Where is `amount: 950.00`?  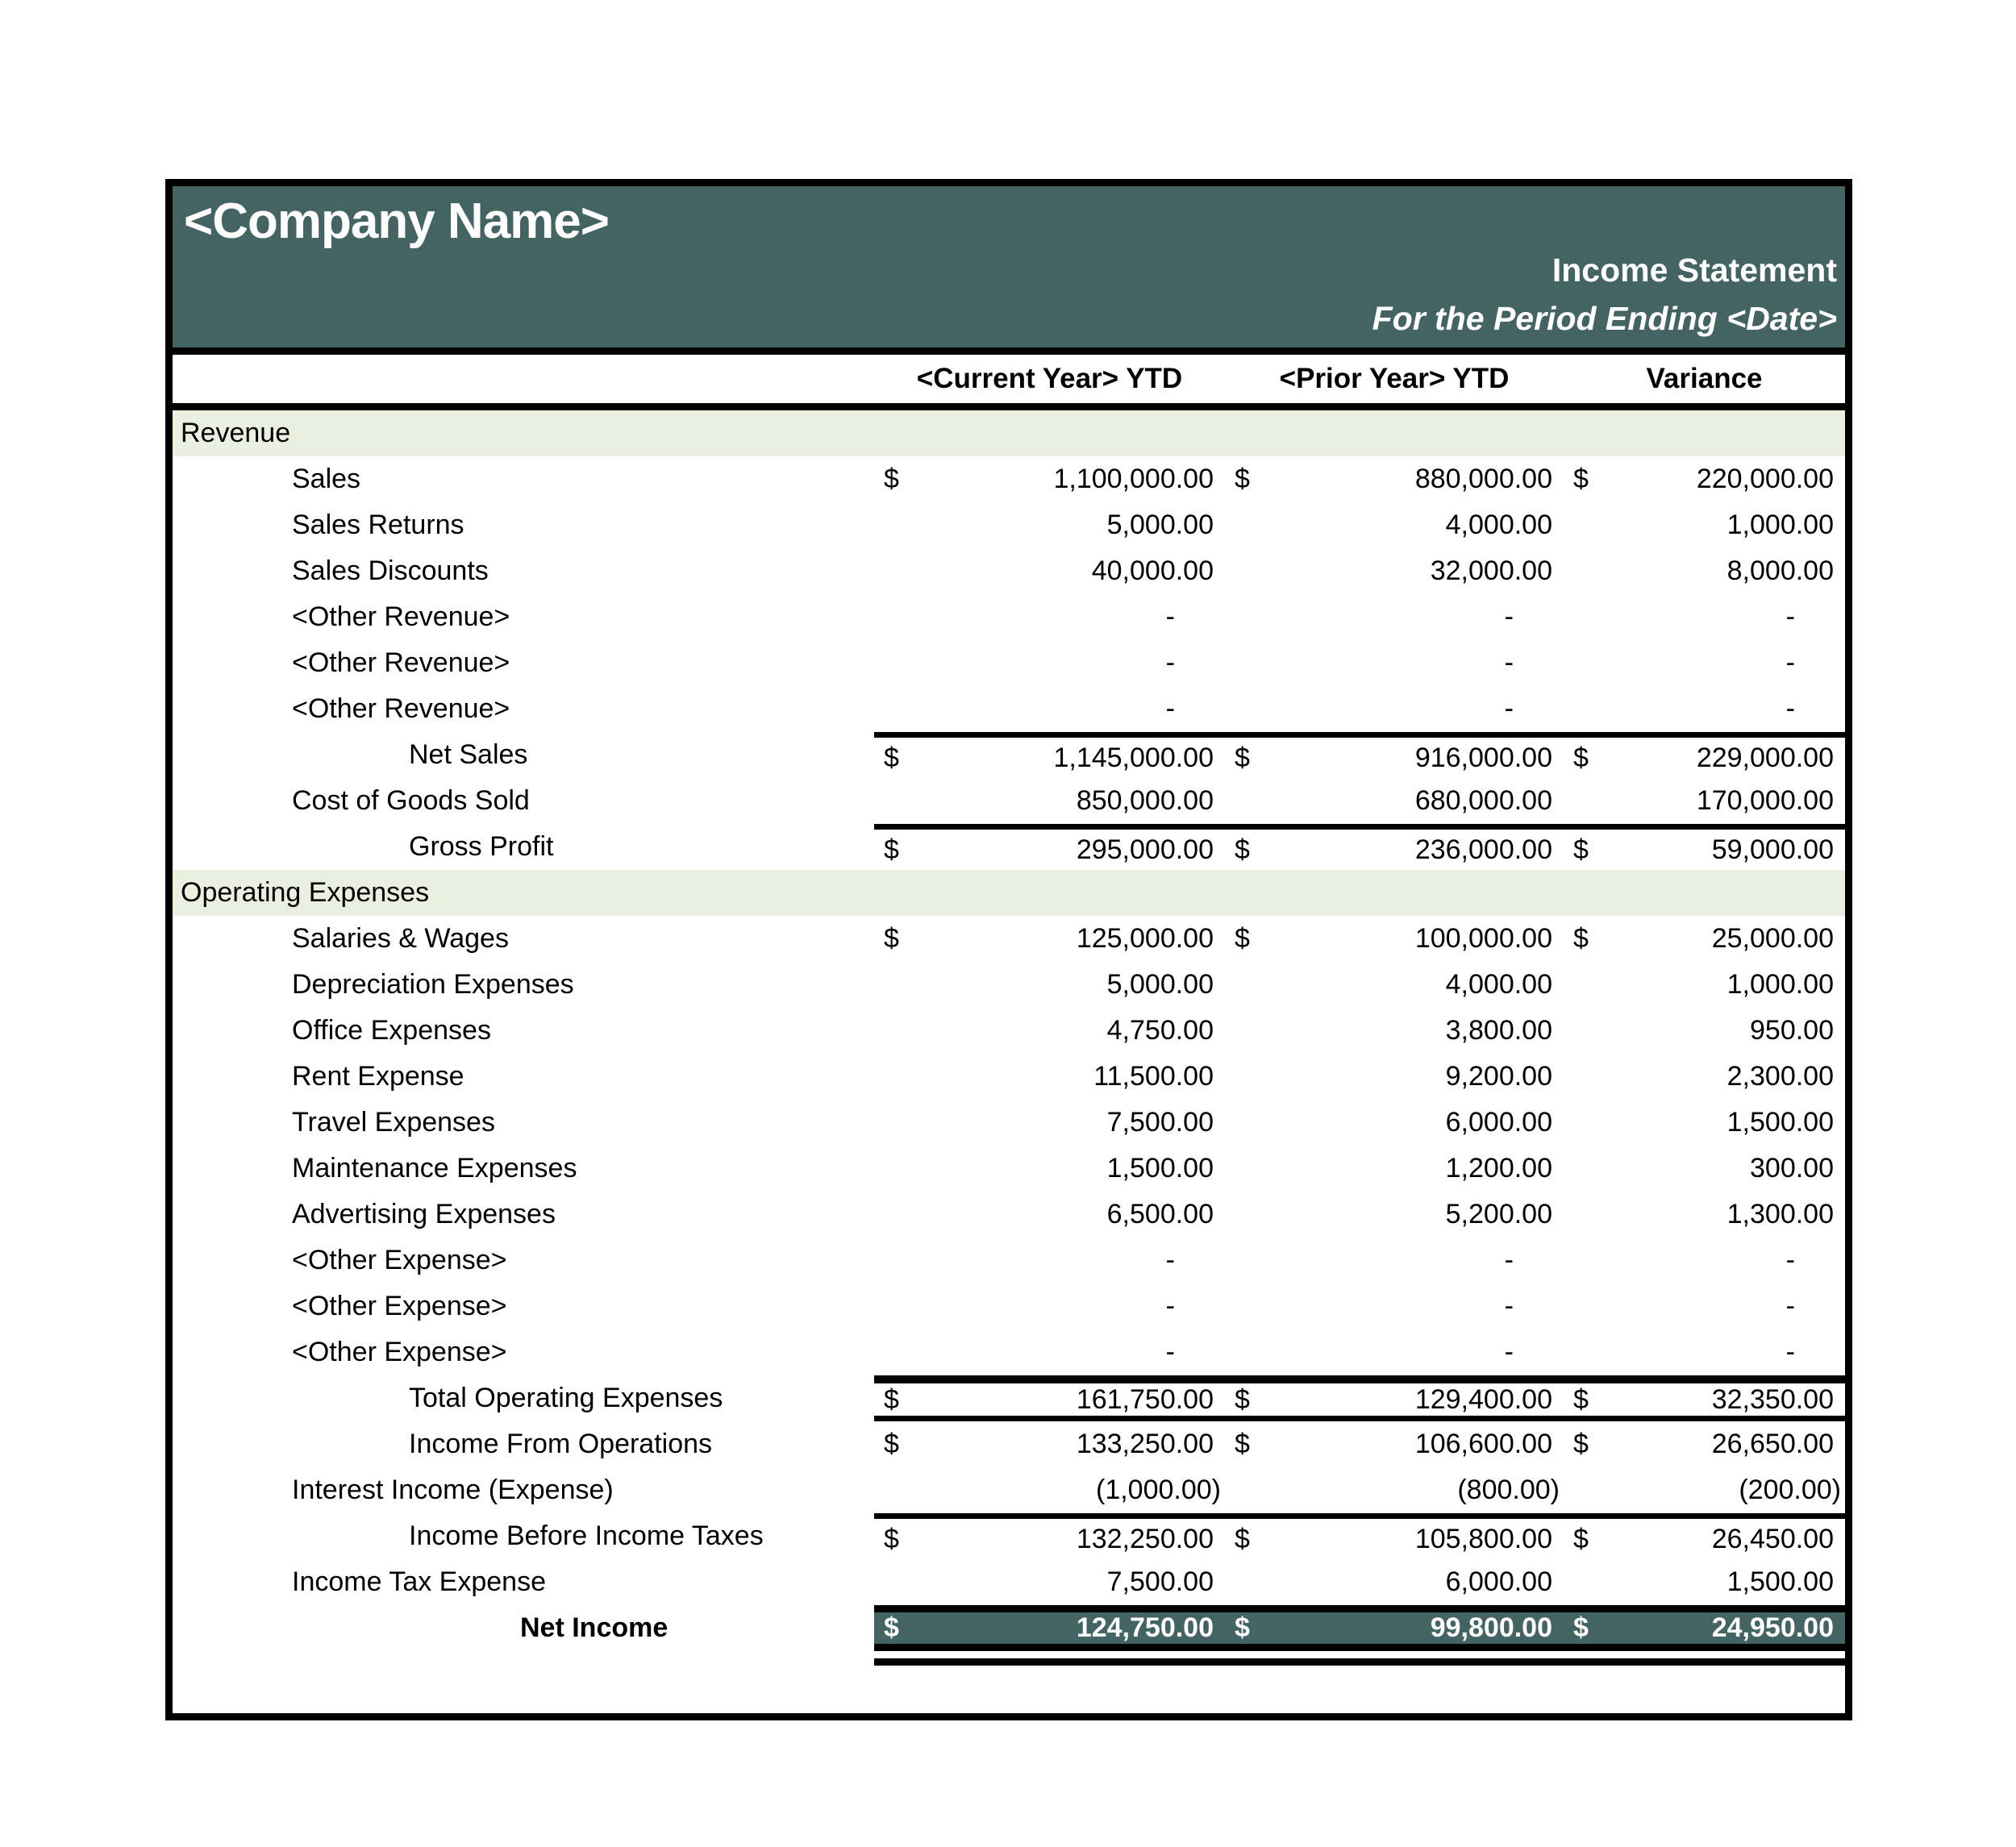 amount: 950.00 is located at coordinates (1792, 1031).